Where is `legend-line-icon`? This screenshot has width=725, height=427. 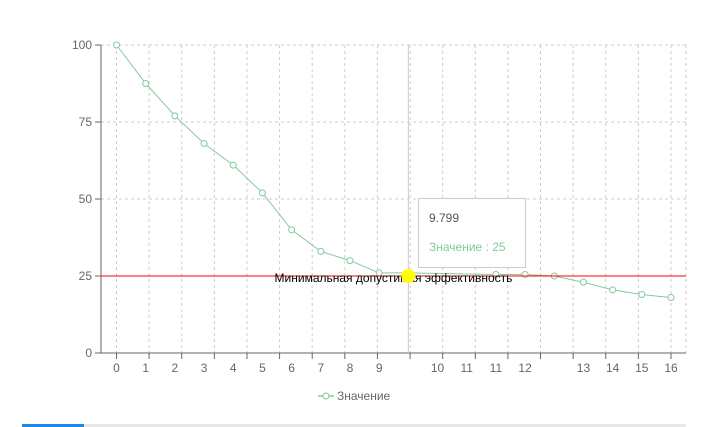
legend-line-icon is located at coordinates (326, 396).